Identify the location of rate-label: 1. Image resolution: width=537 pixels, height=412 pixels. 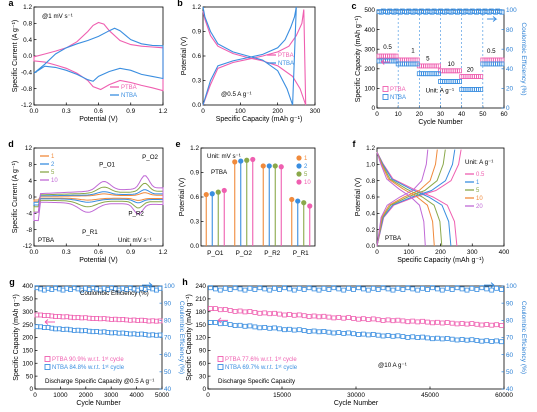
(413, 51).